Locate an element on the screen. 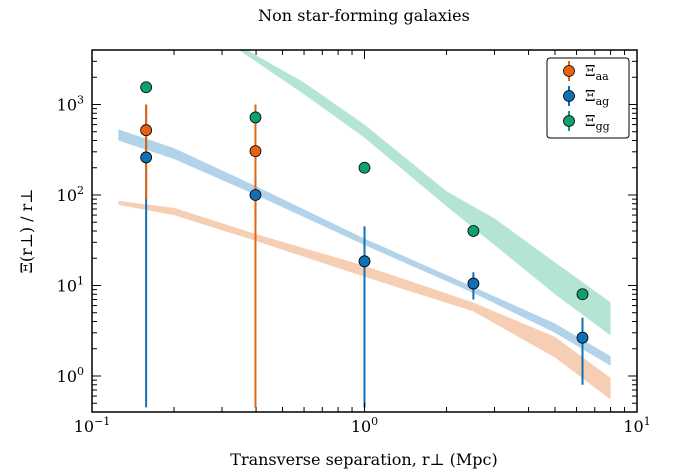 The height and width of the screenshot is (471, 676). y-axis-label: Ξ(r⊥) / r⊥ is located at coordinates (26, 231).